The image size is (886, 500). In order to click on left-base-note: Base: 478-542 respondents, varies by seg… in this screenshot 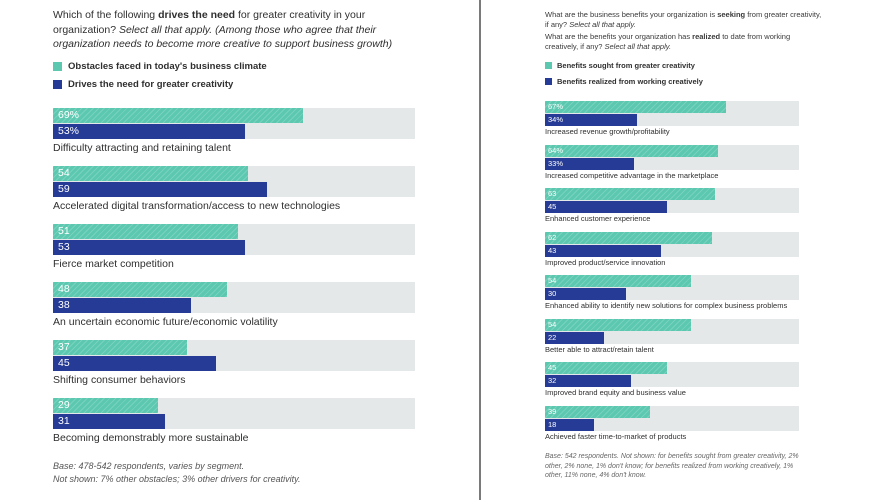, I will do `click(176, 473)`.